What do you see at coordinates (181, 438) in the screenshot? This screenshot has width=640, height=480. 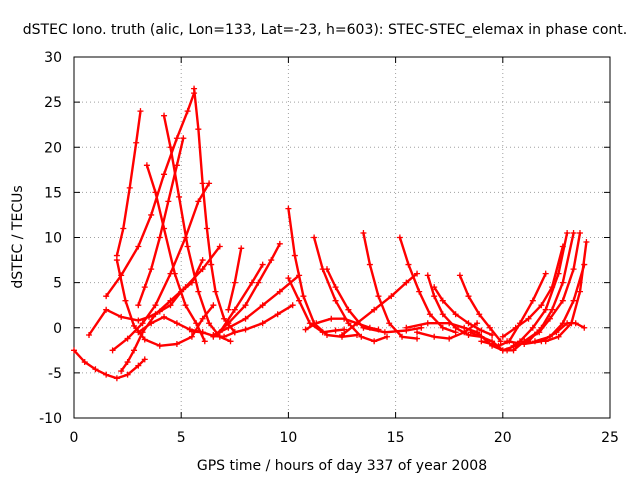 I see `x-tick-label: 5` at bounding box center [181, 438].